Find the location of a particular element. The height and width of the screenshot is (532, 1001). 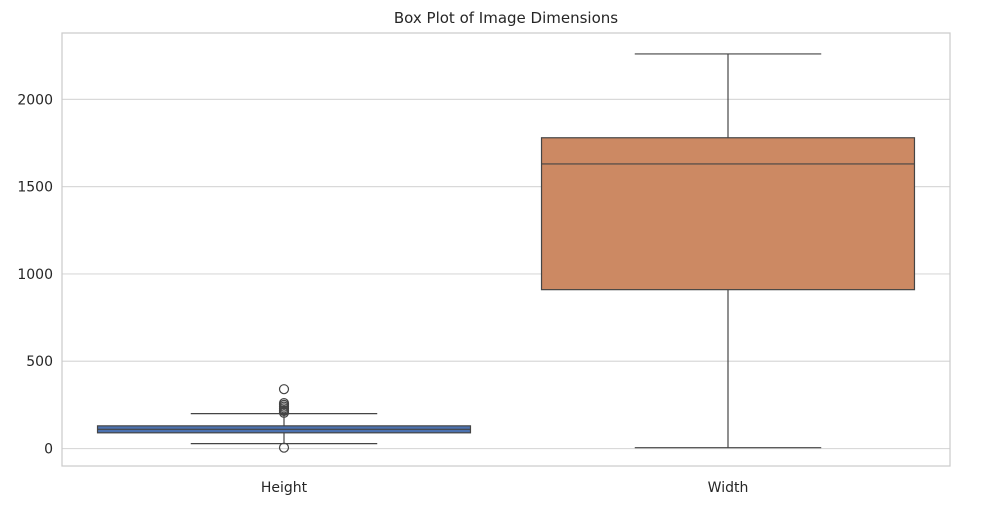

y-tick-labels: 0 500 1000 1500 2000 is located at coordinates (35, 274).